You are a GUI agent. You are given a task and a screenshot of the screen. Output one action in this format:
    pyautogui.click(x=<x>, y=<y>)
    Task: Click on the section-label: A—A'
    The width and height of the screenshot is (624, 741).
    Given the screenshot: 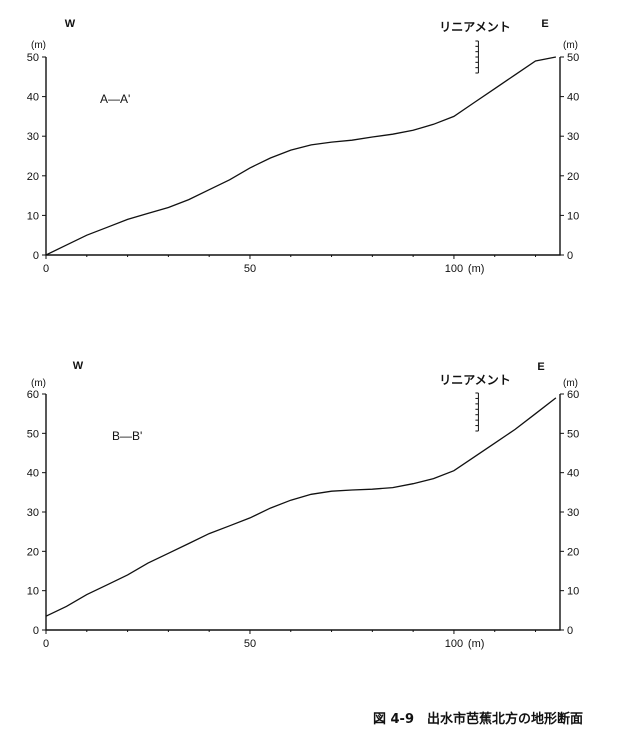 What is the action you would take?
    pyautogui.click(x=115, y=99)
    